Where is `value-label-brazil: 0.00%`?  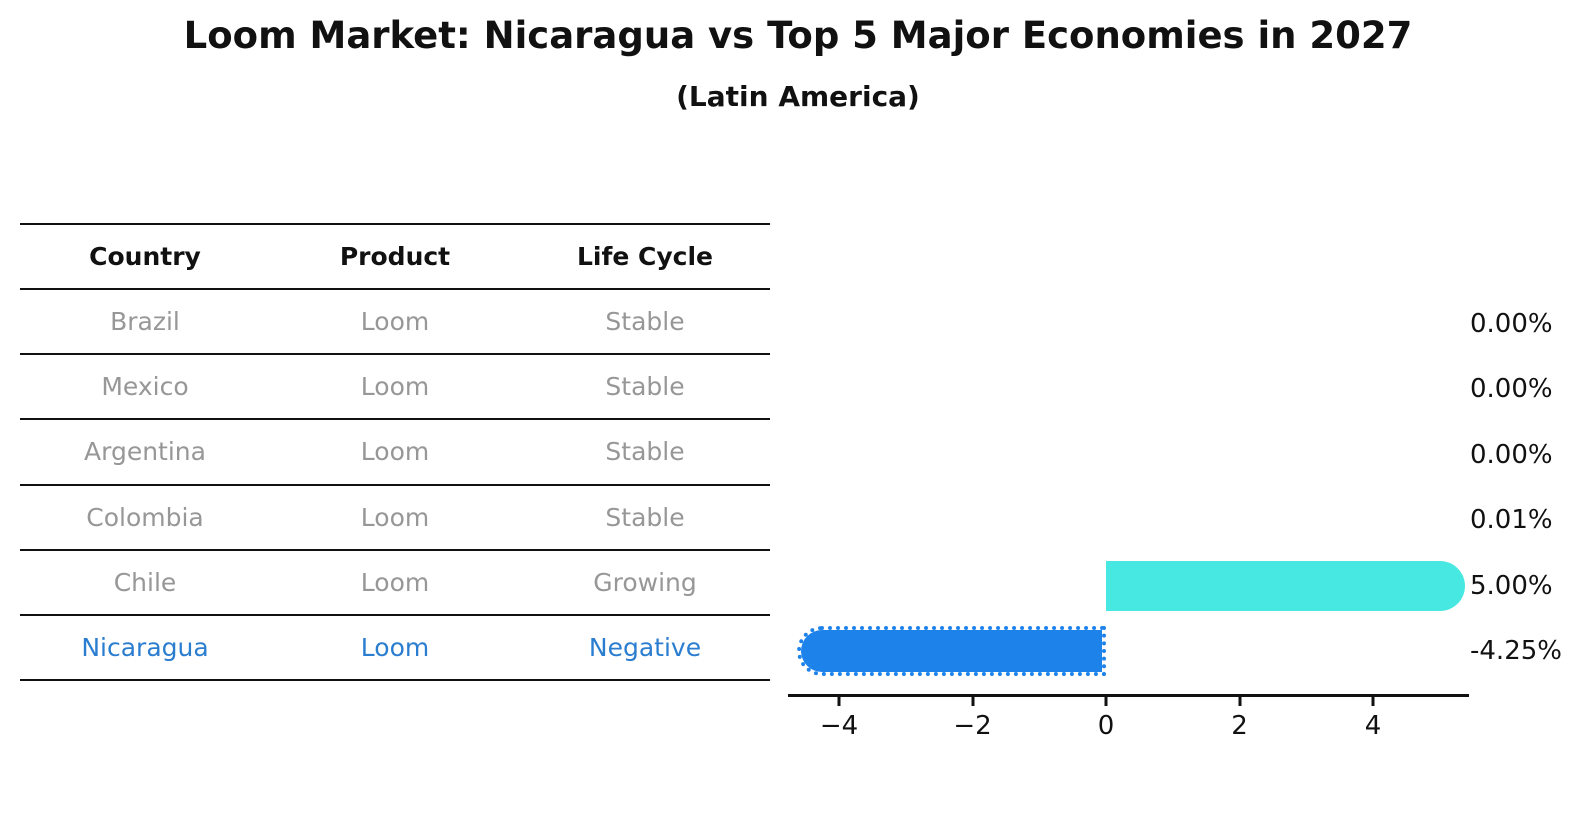
value-label-brazil: 0.00% is located at coordinates (1511, 323).